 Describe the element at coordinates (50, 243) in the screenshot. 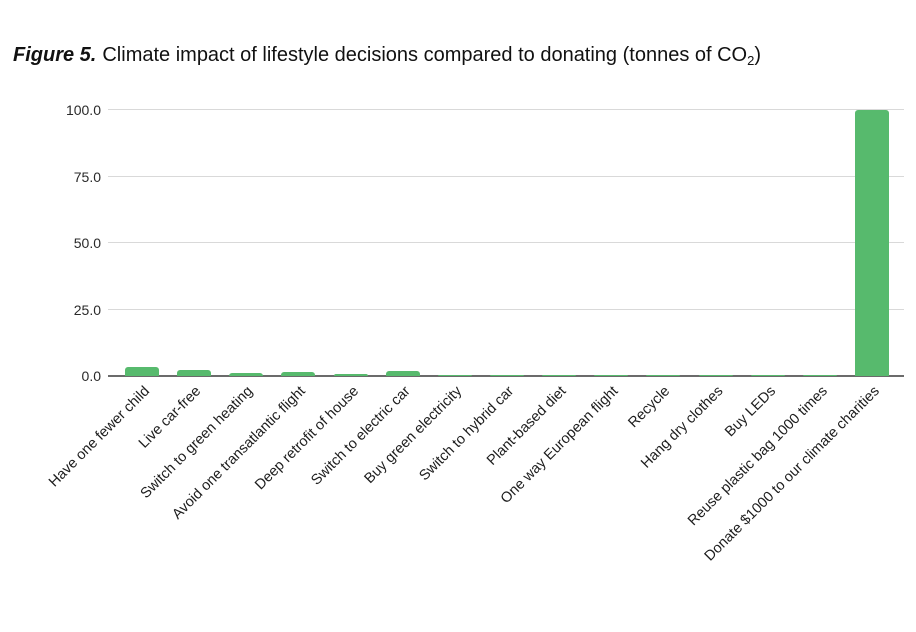

I see `y-axis-labels: 0.0 25.0 50.0 75.0 100.0` at that location.